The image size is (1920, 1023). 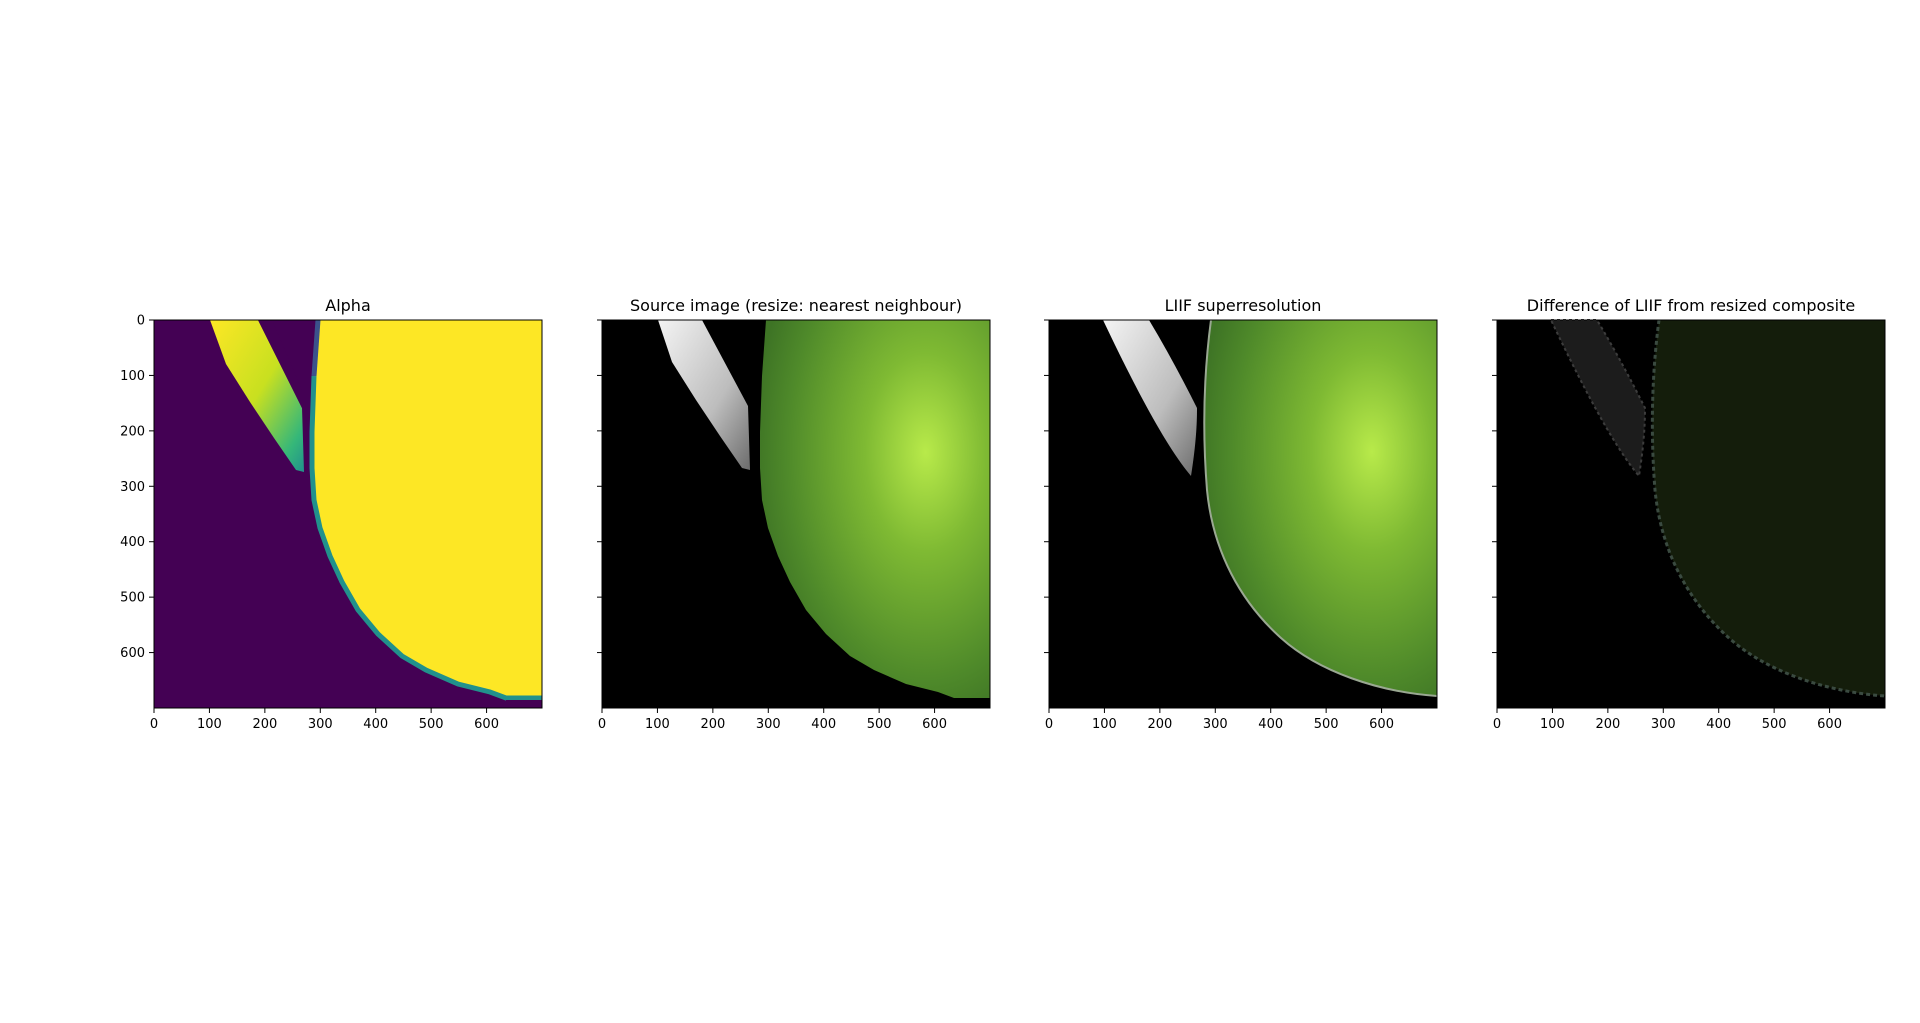 What do you see at coordinates (524, 704) in the screenshot?
I see `alpha-bottom-strip` at bounding box center [524, 704].